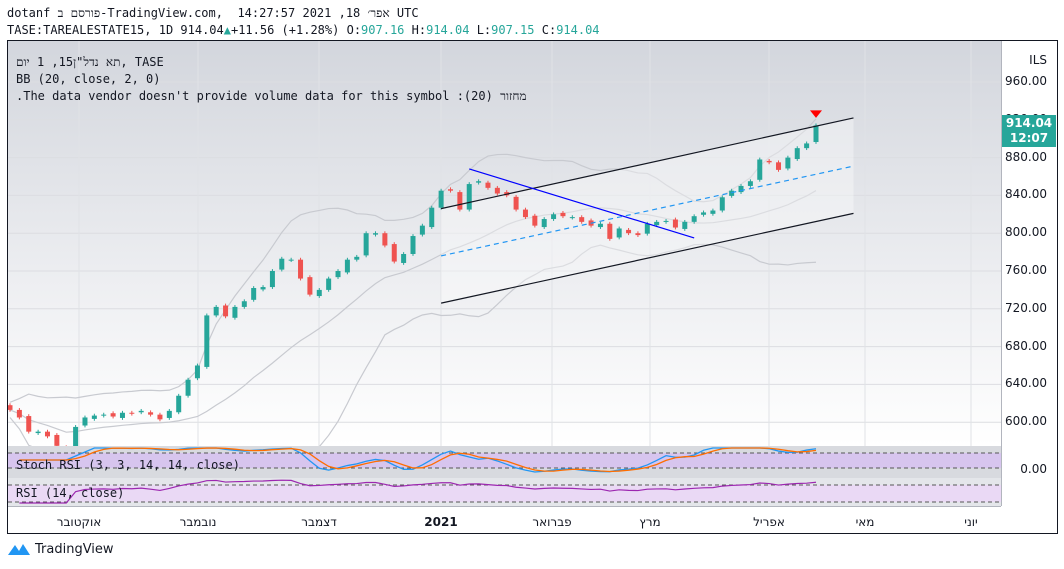 Image resolution: width=1064 pixels, height=569 pixels. I want to click on price-tick: 760.00, so click(1026, 270).